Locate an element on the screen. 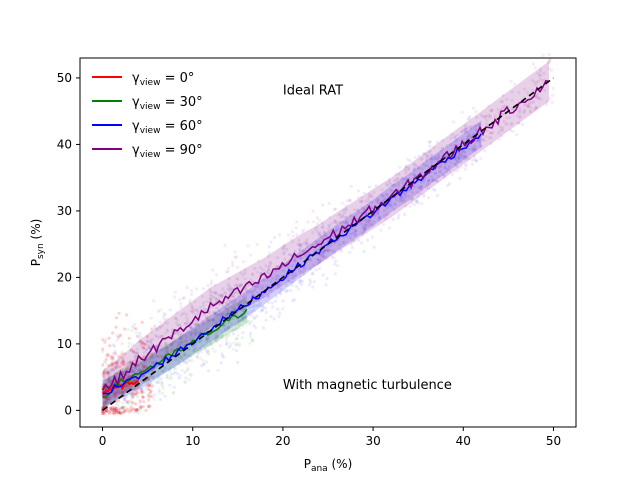 This screenshot has width=640, height=480. legend-label: γview = 90° is located at coordinates (167, 151).